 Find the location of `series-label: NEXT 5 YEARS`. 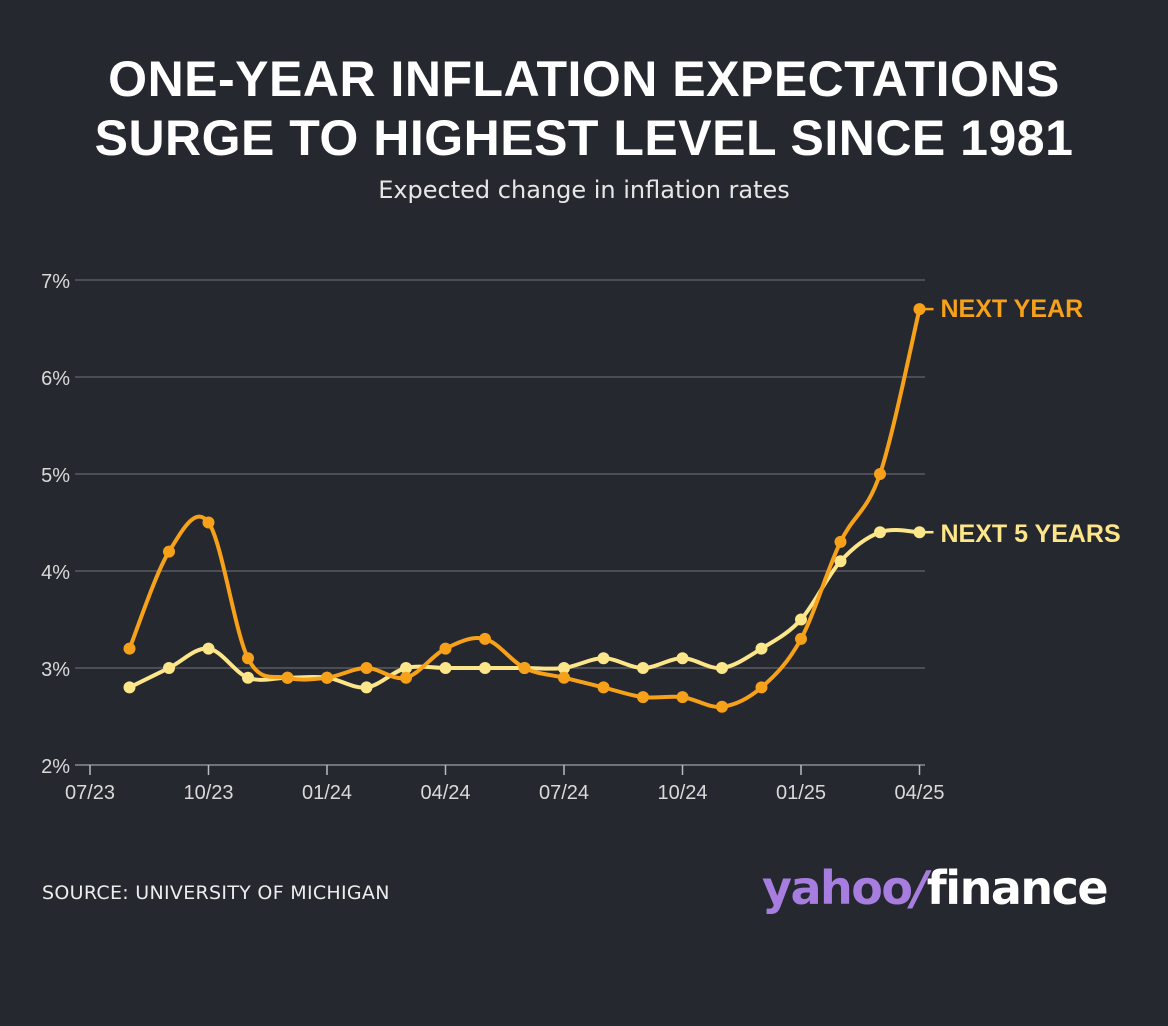

series-label: NEXT 5 YEARS is located at coordinates (1031, 534).